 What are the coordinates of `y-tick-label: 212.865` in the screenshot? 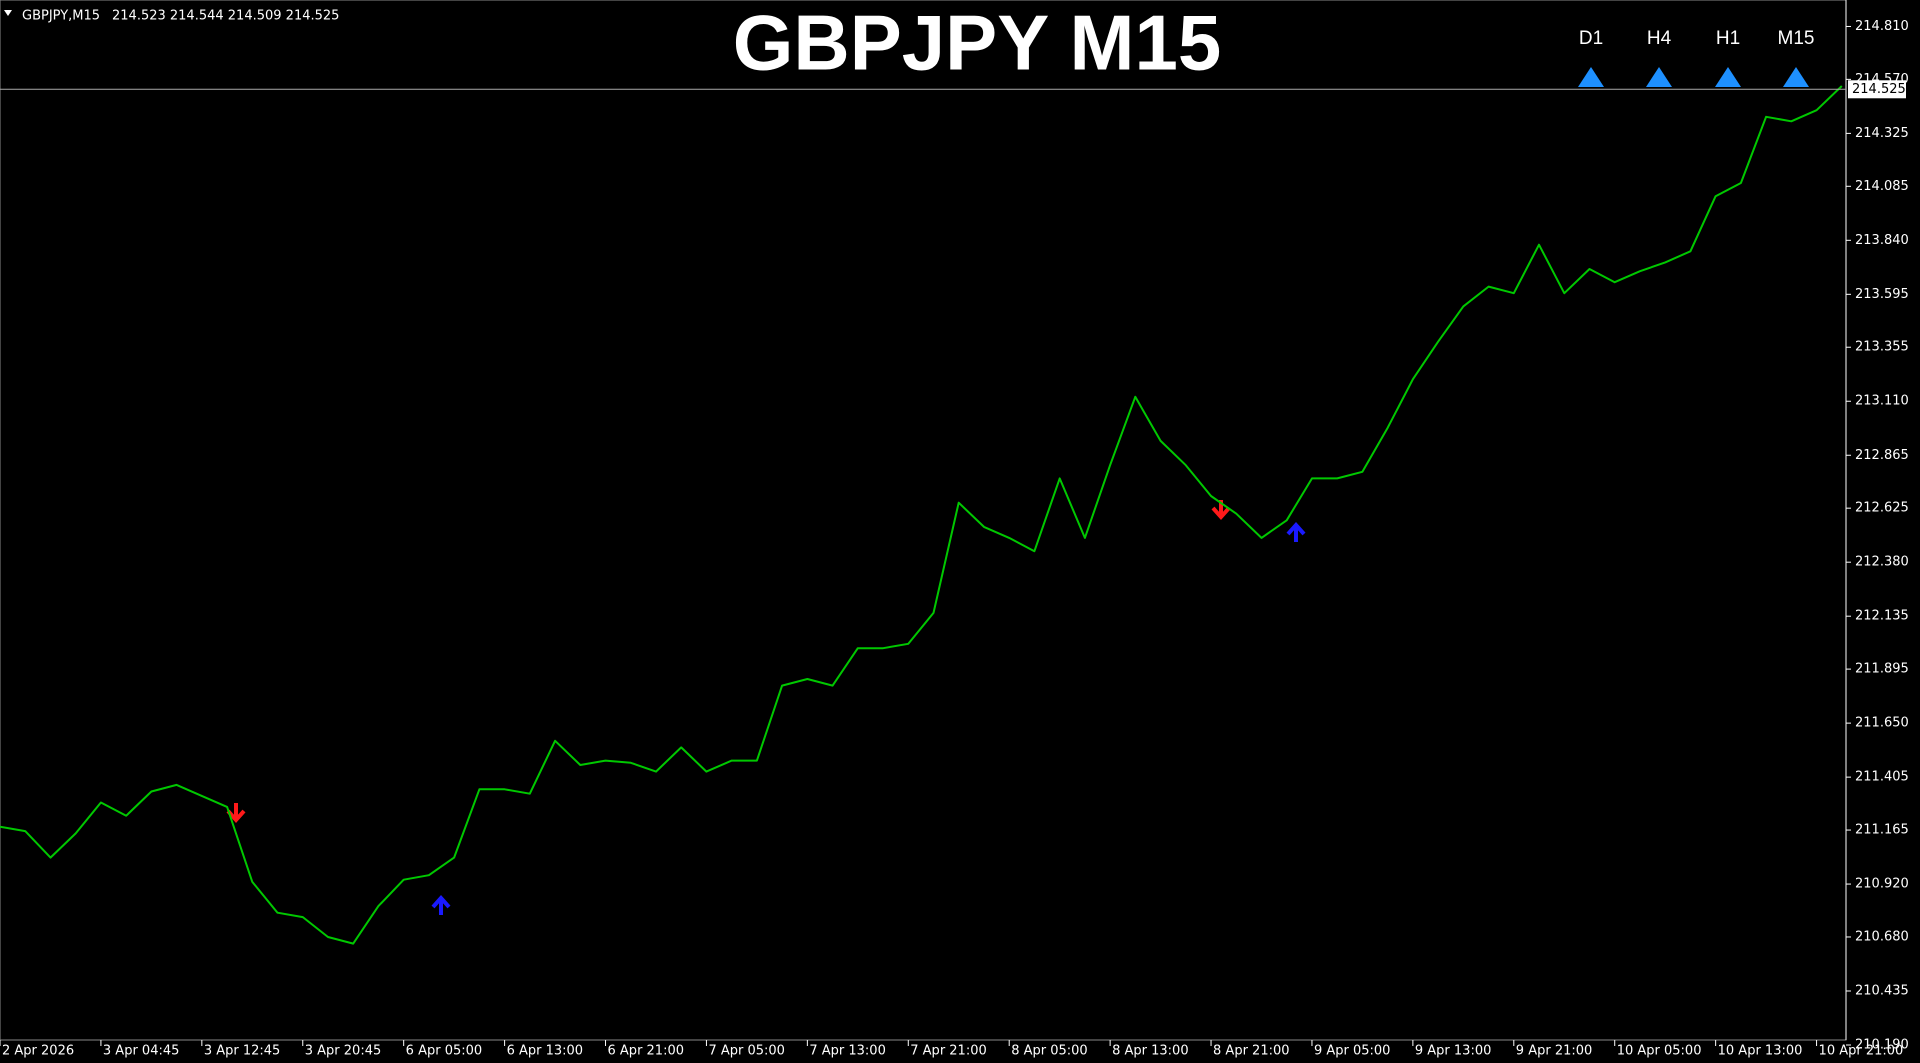 It's located at (1882, 455).